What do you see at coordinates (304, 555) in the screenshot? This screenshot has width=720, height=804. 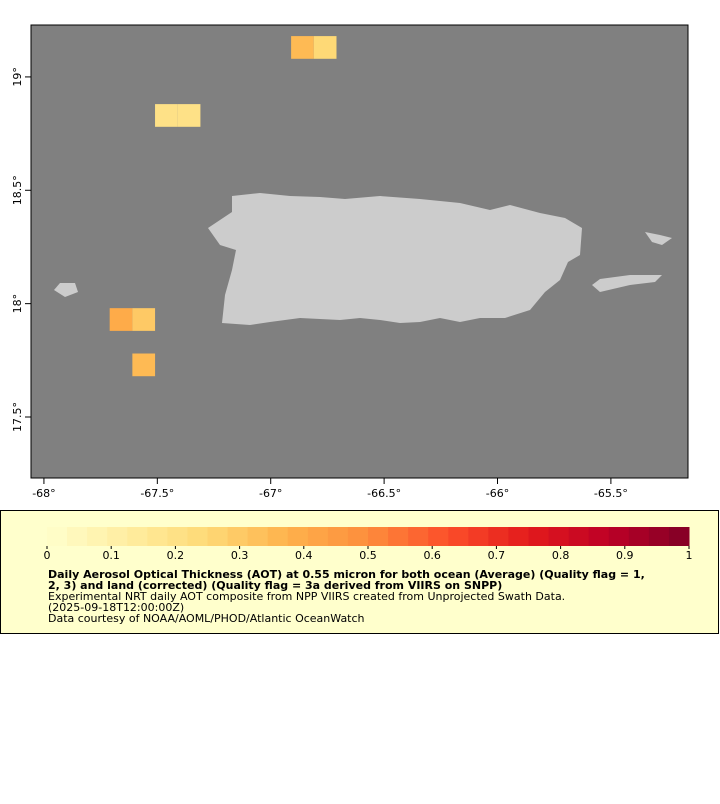 I see `colorbar-tick-label: 0.4` at bounding box center [304, 555].